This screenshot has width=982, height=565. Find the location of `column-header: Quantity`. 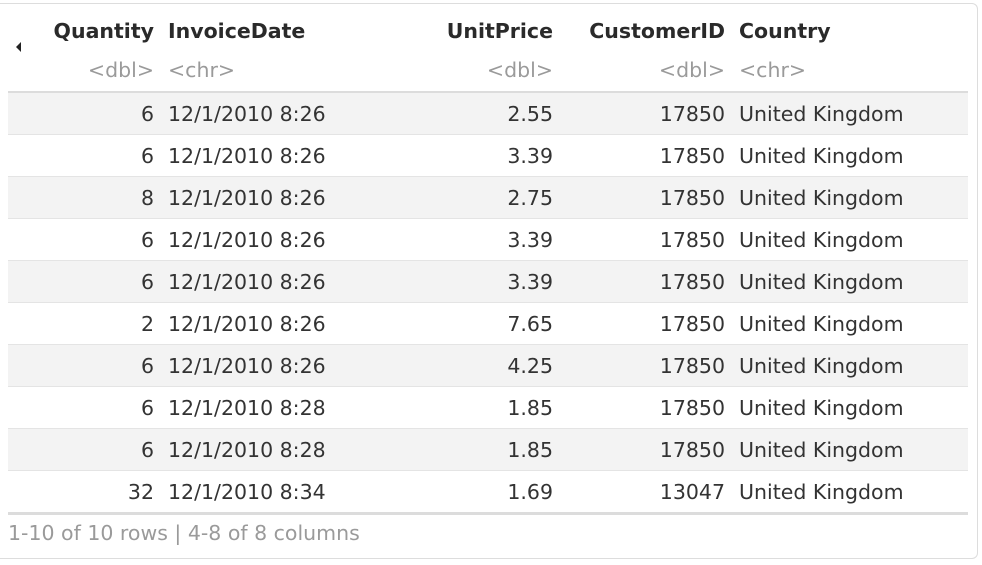

column-header: Quantity is located at coordinates (103, 30).